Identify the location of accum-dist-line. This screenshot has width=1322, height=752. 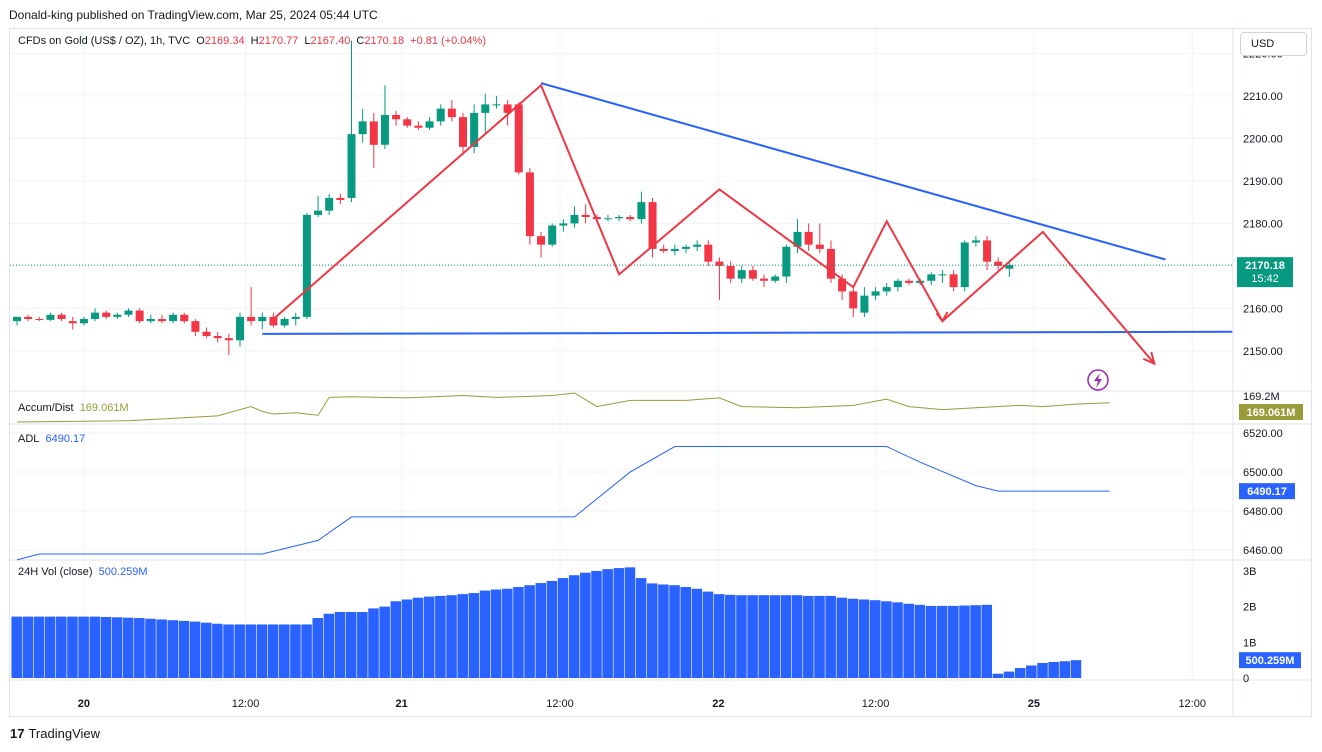
(563, 407).